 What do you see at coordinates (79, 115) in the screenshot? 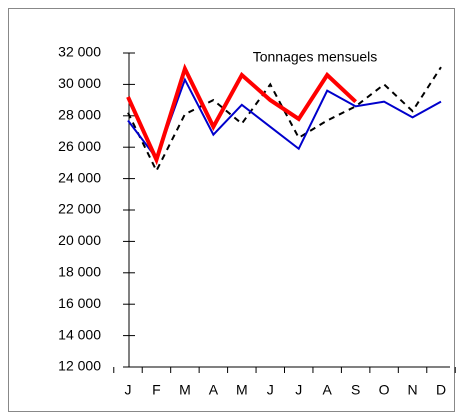
I see `y-tick-label: 28 000` at bounding box center [79, 115].